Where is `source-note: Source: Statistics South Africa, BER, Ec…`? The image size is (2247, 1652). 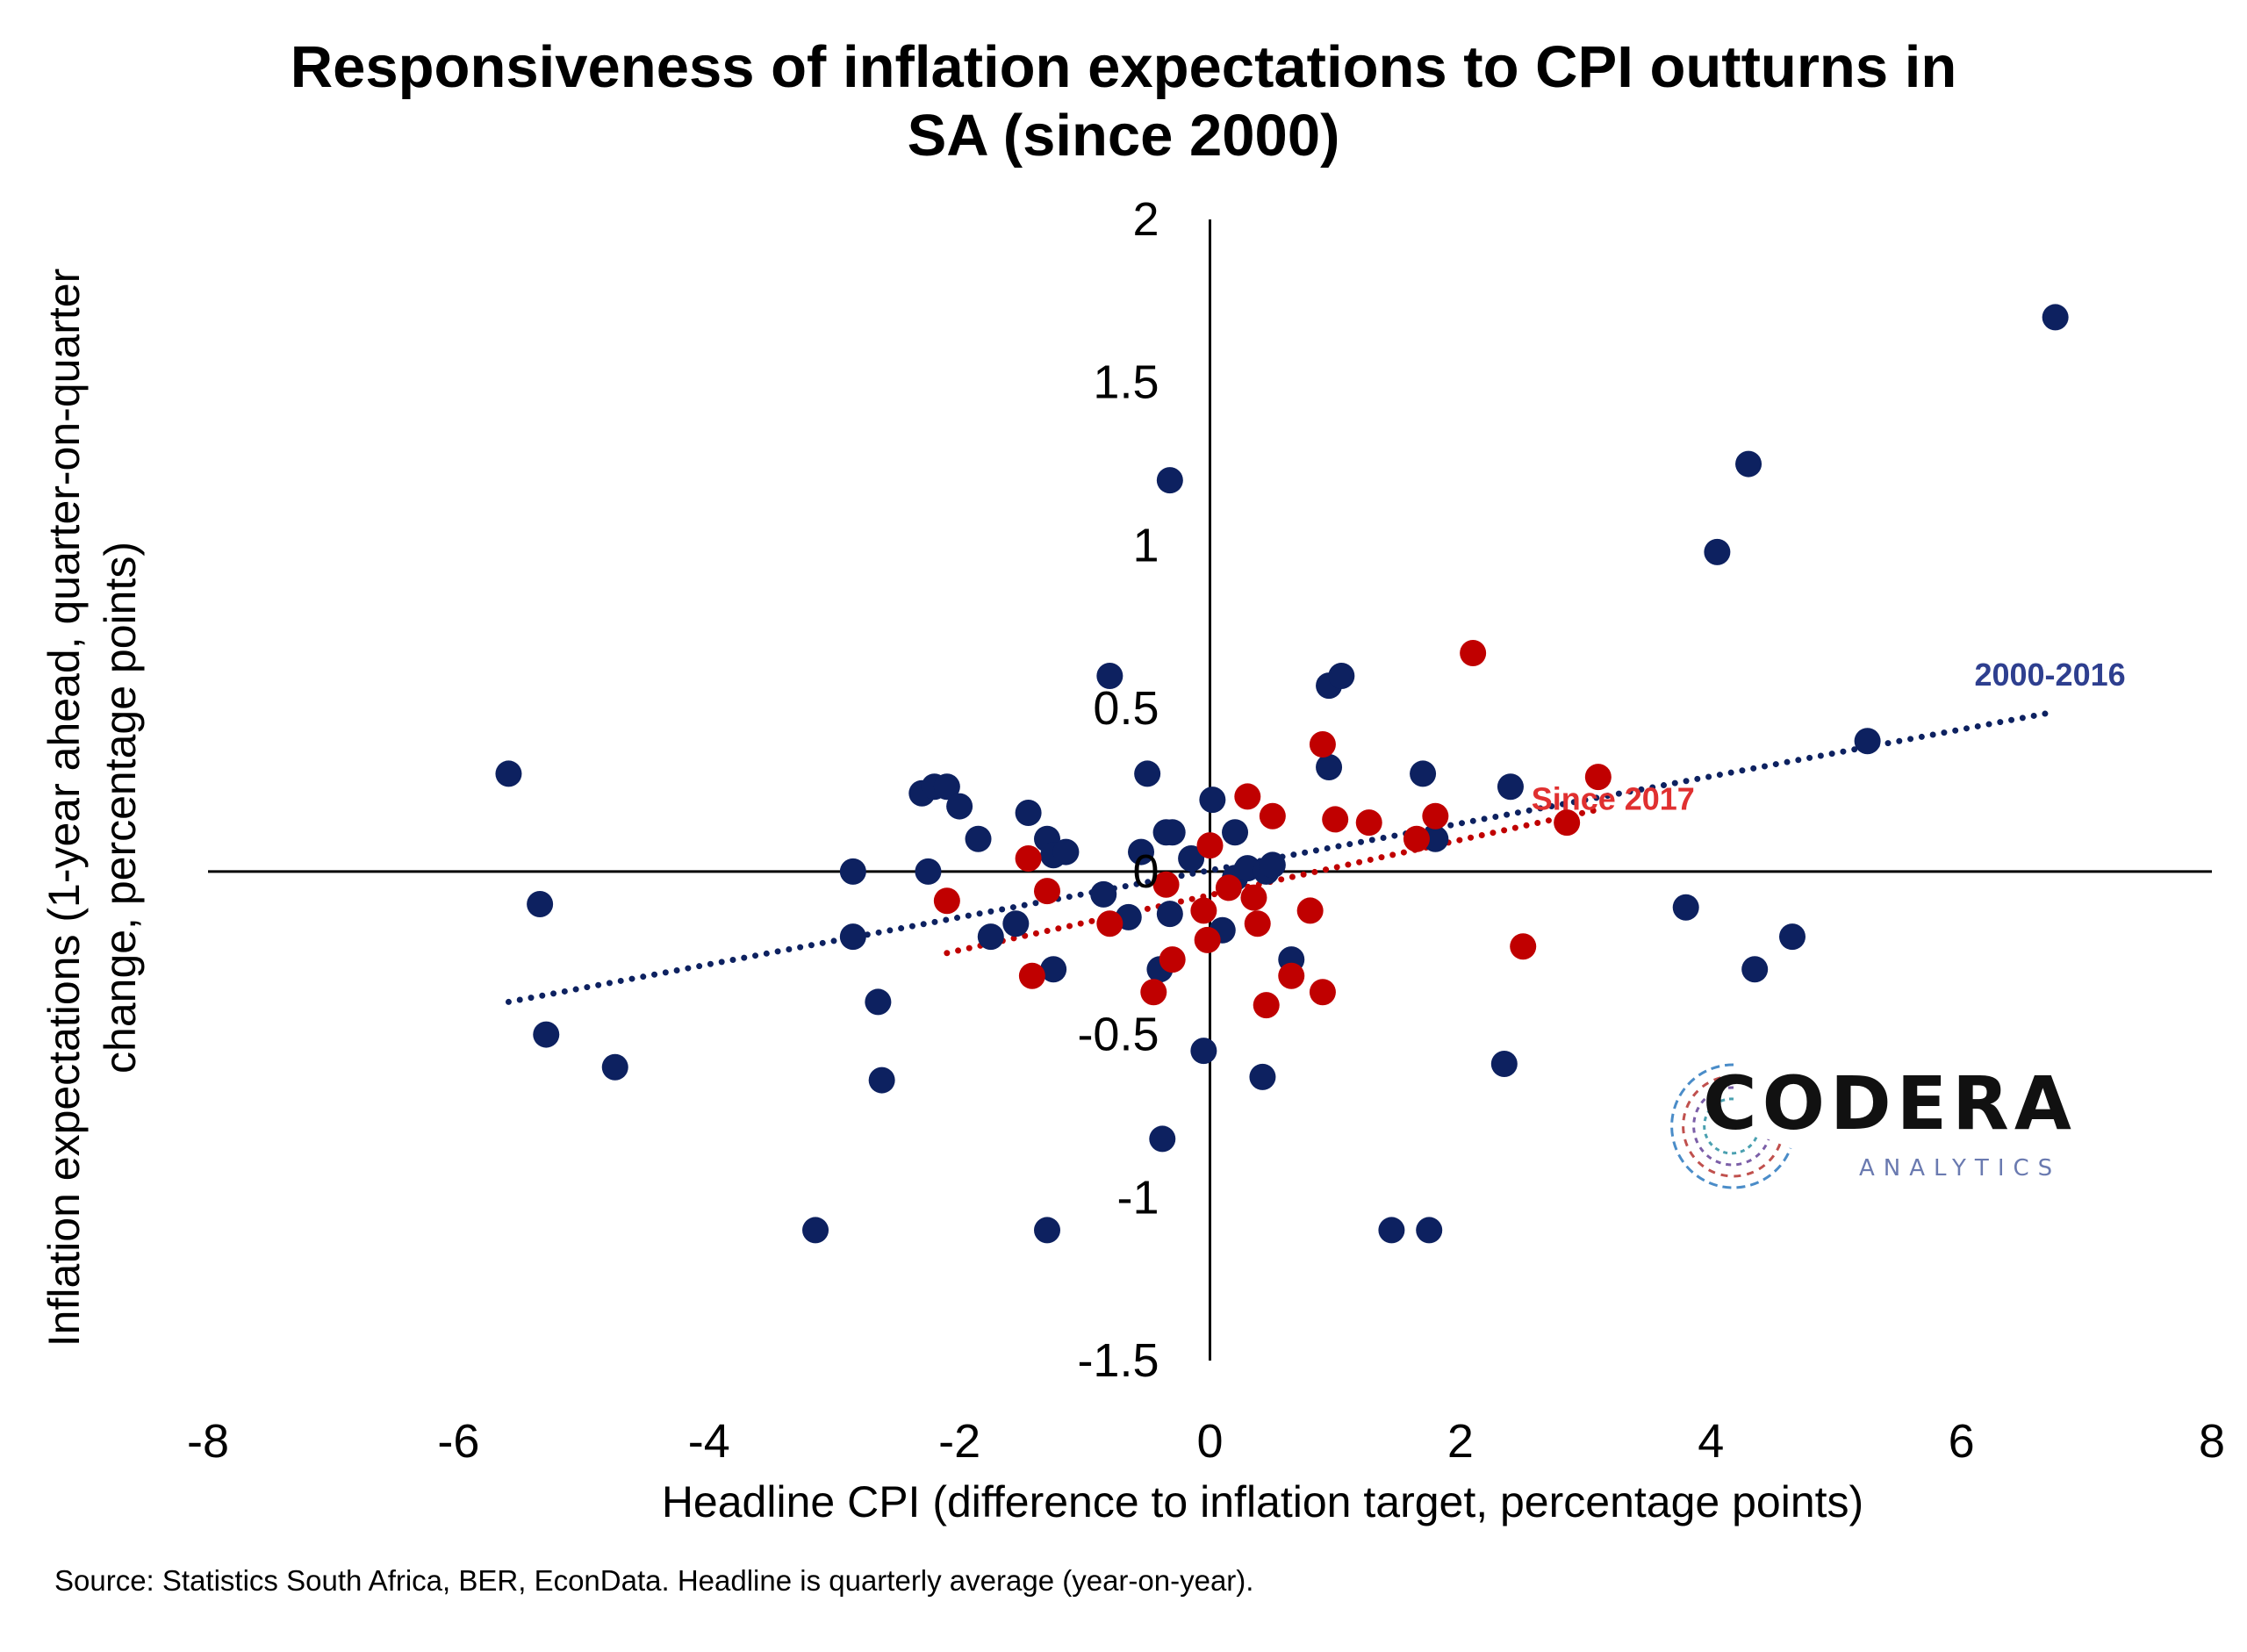 source-note: Source: Statistics South Africa, BER, Ec… is located at coordinates (654, 1581).